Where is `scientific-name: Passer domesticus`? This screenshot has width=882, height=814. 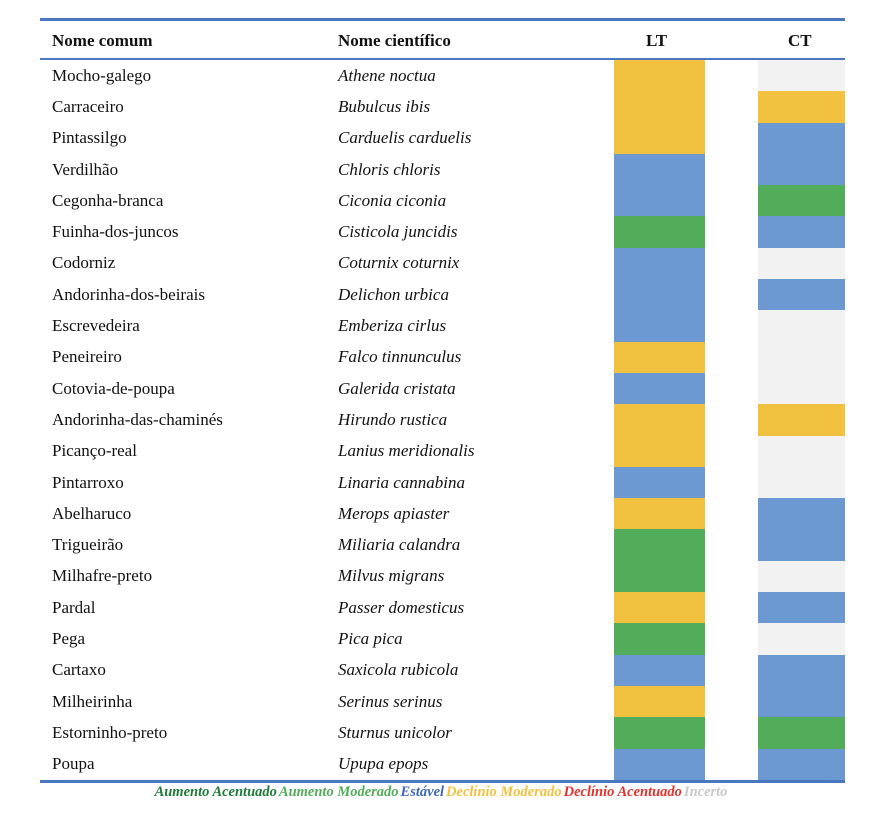
scientific-name: Passer domesticus is located at coordinates (401, 607).